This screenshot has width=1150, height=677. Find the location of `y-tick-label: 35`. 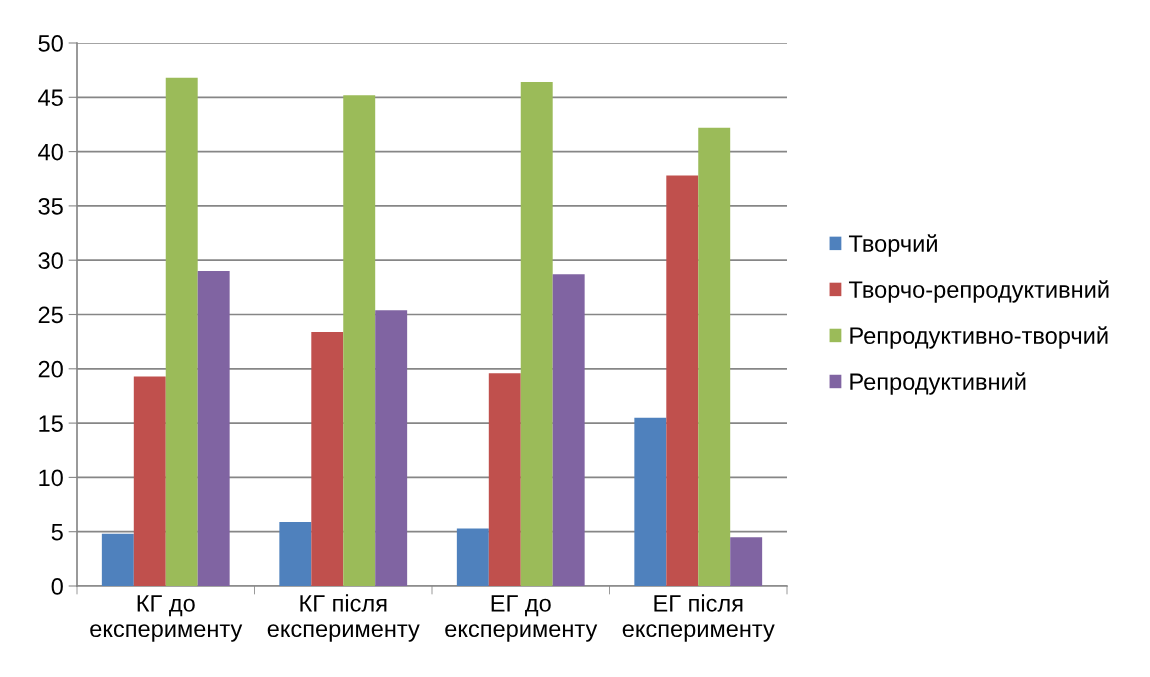

y-tick-label: 35 is located at coordinates (50, 206).